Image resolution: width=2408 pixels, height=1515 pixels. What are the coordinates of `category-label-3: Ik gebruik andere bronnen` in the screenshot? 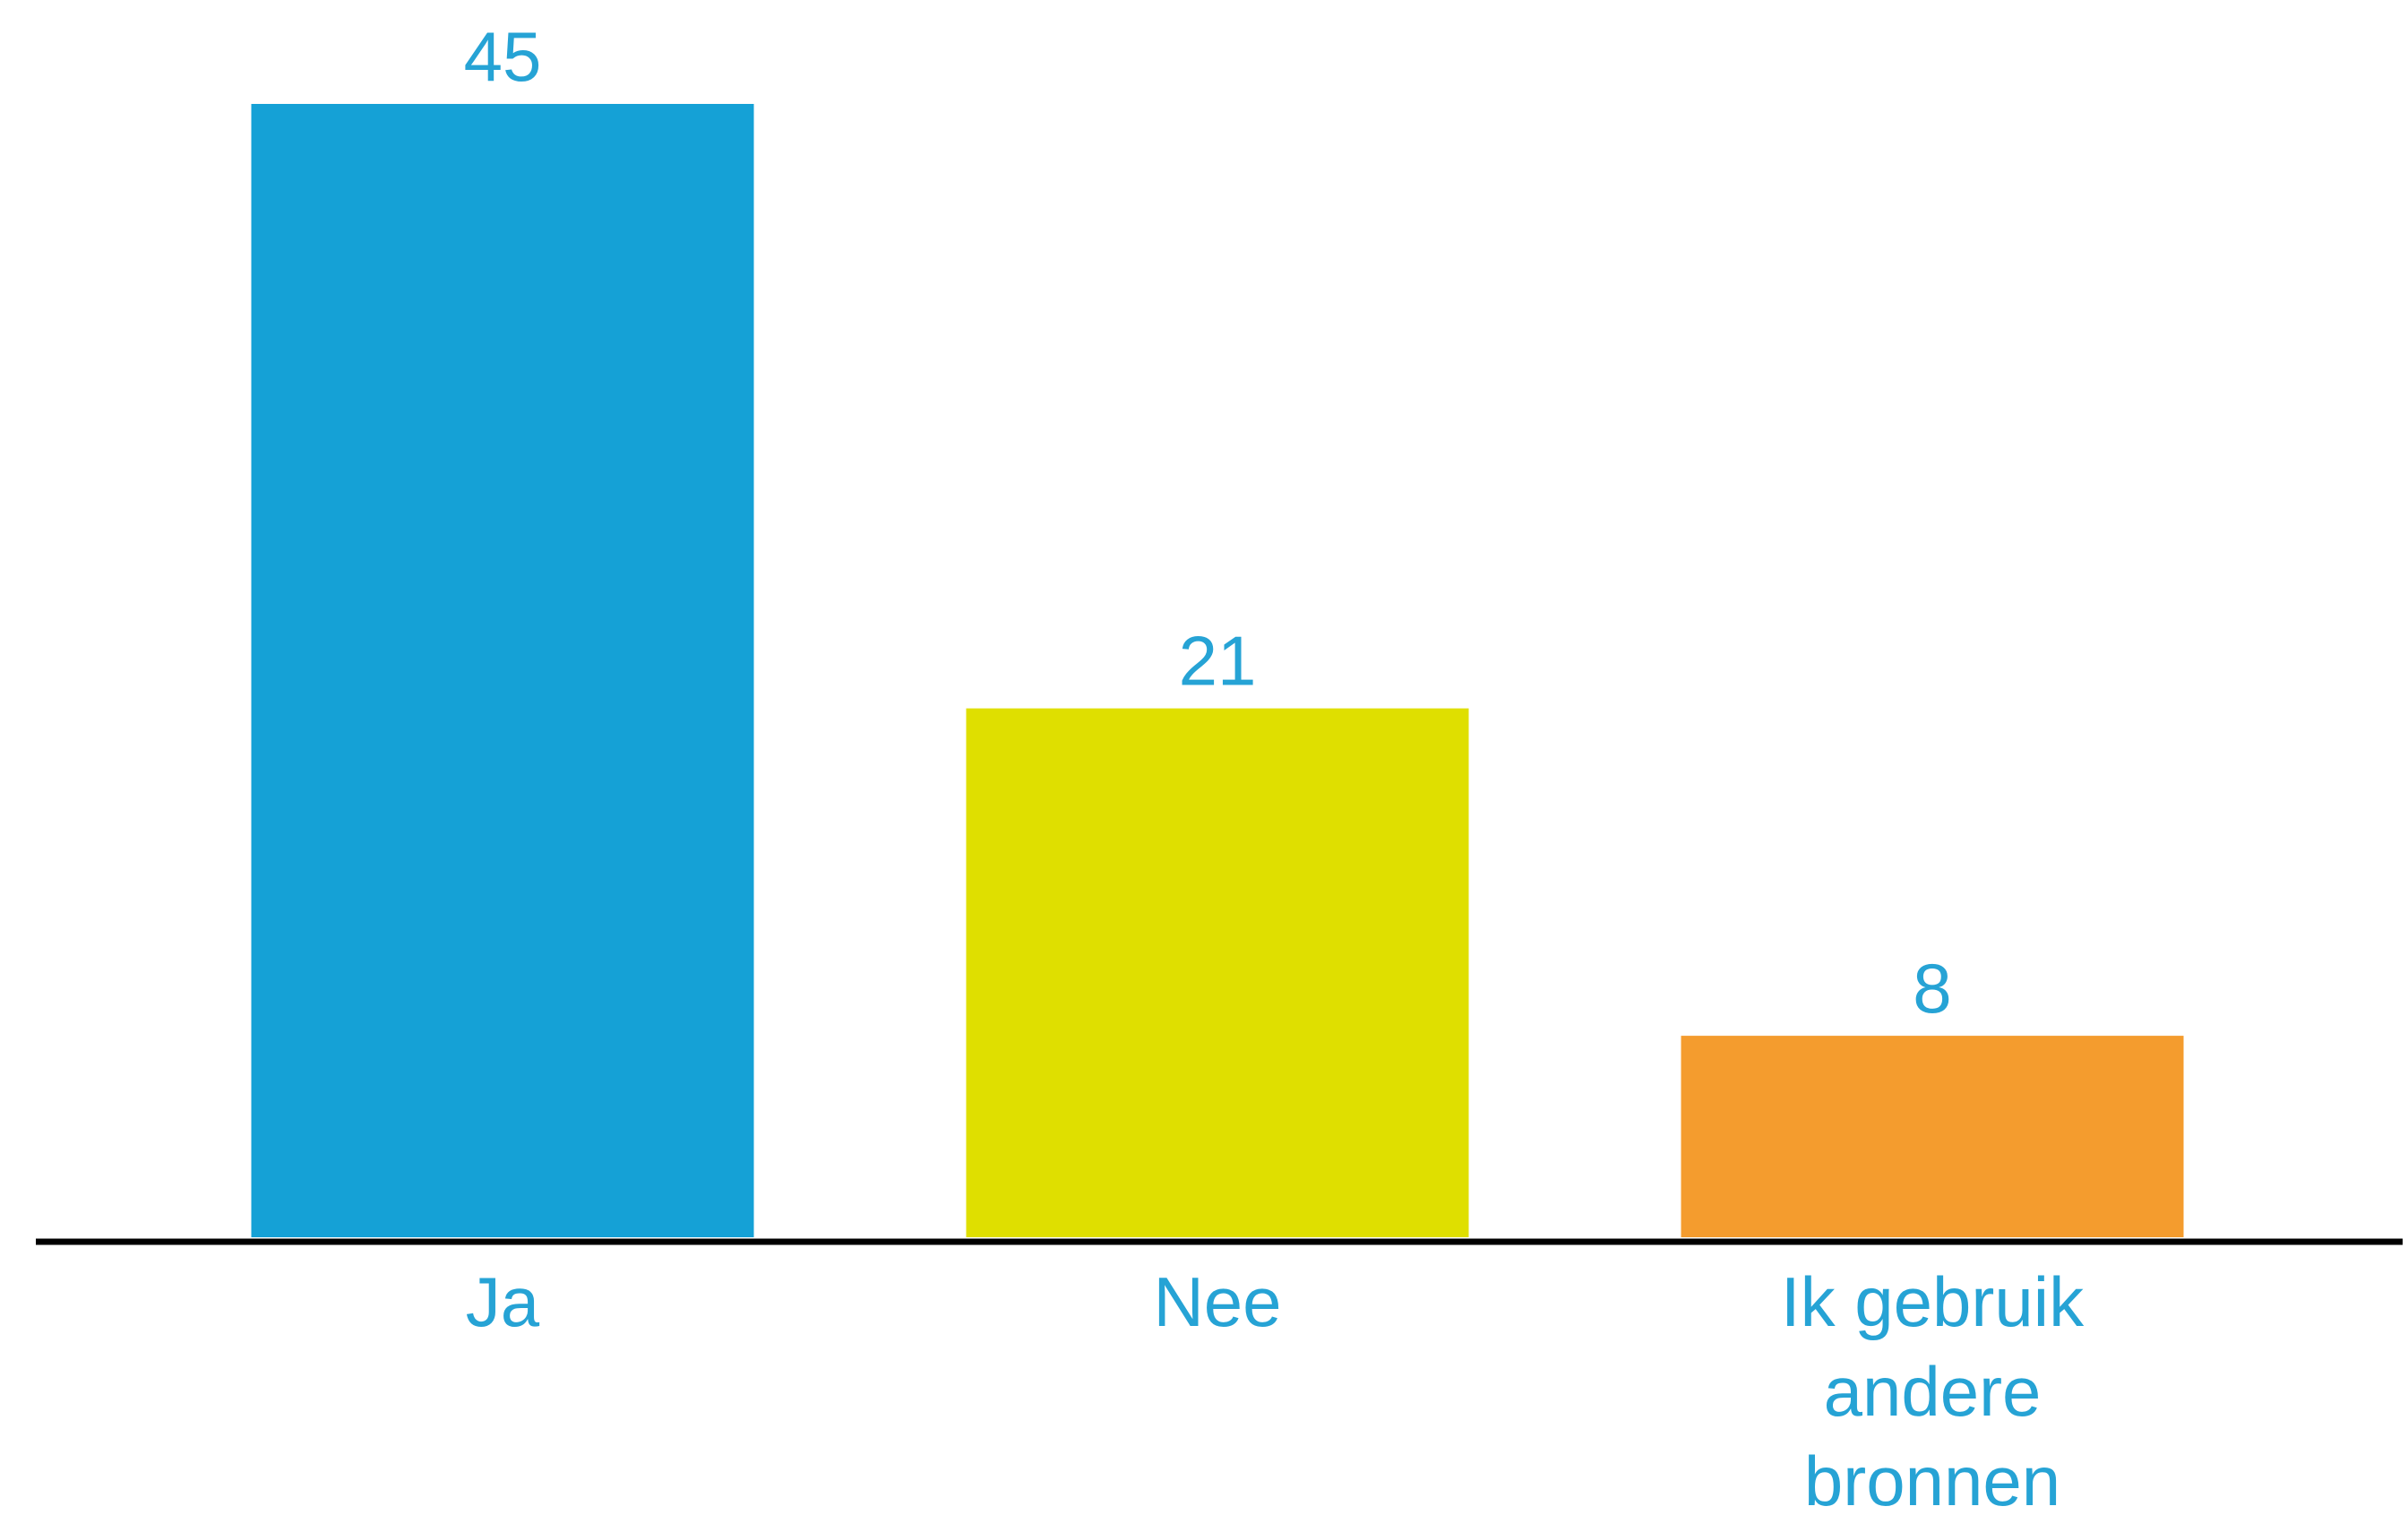 It's located at (1933, 1388).